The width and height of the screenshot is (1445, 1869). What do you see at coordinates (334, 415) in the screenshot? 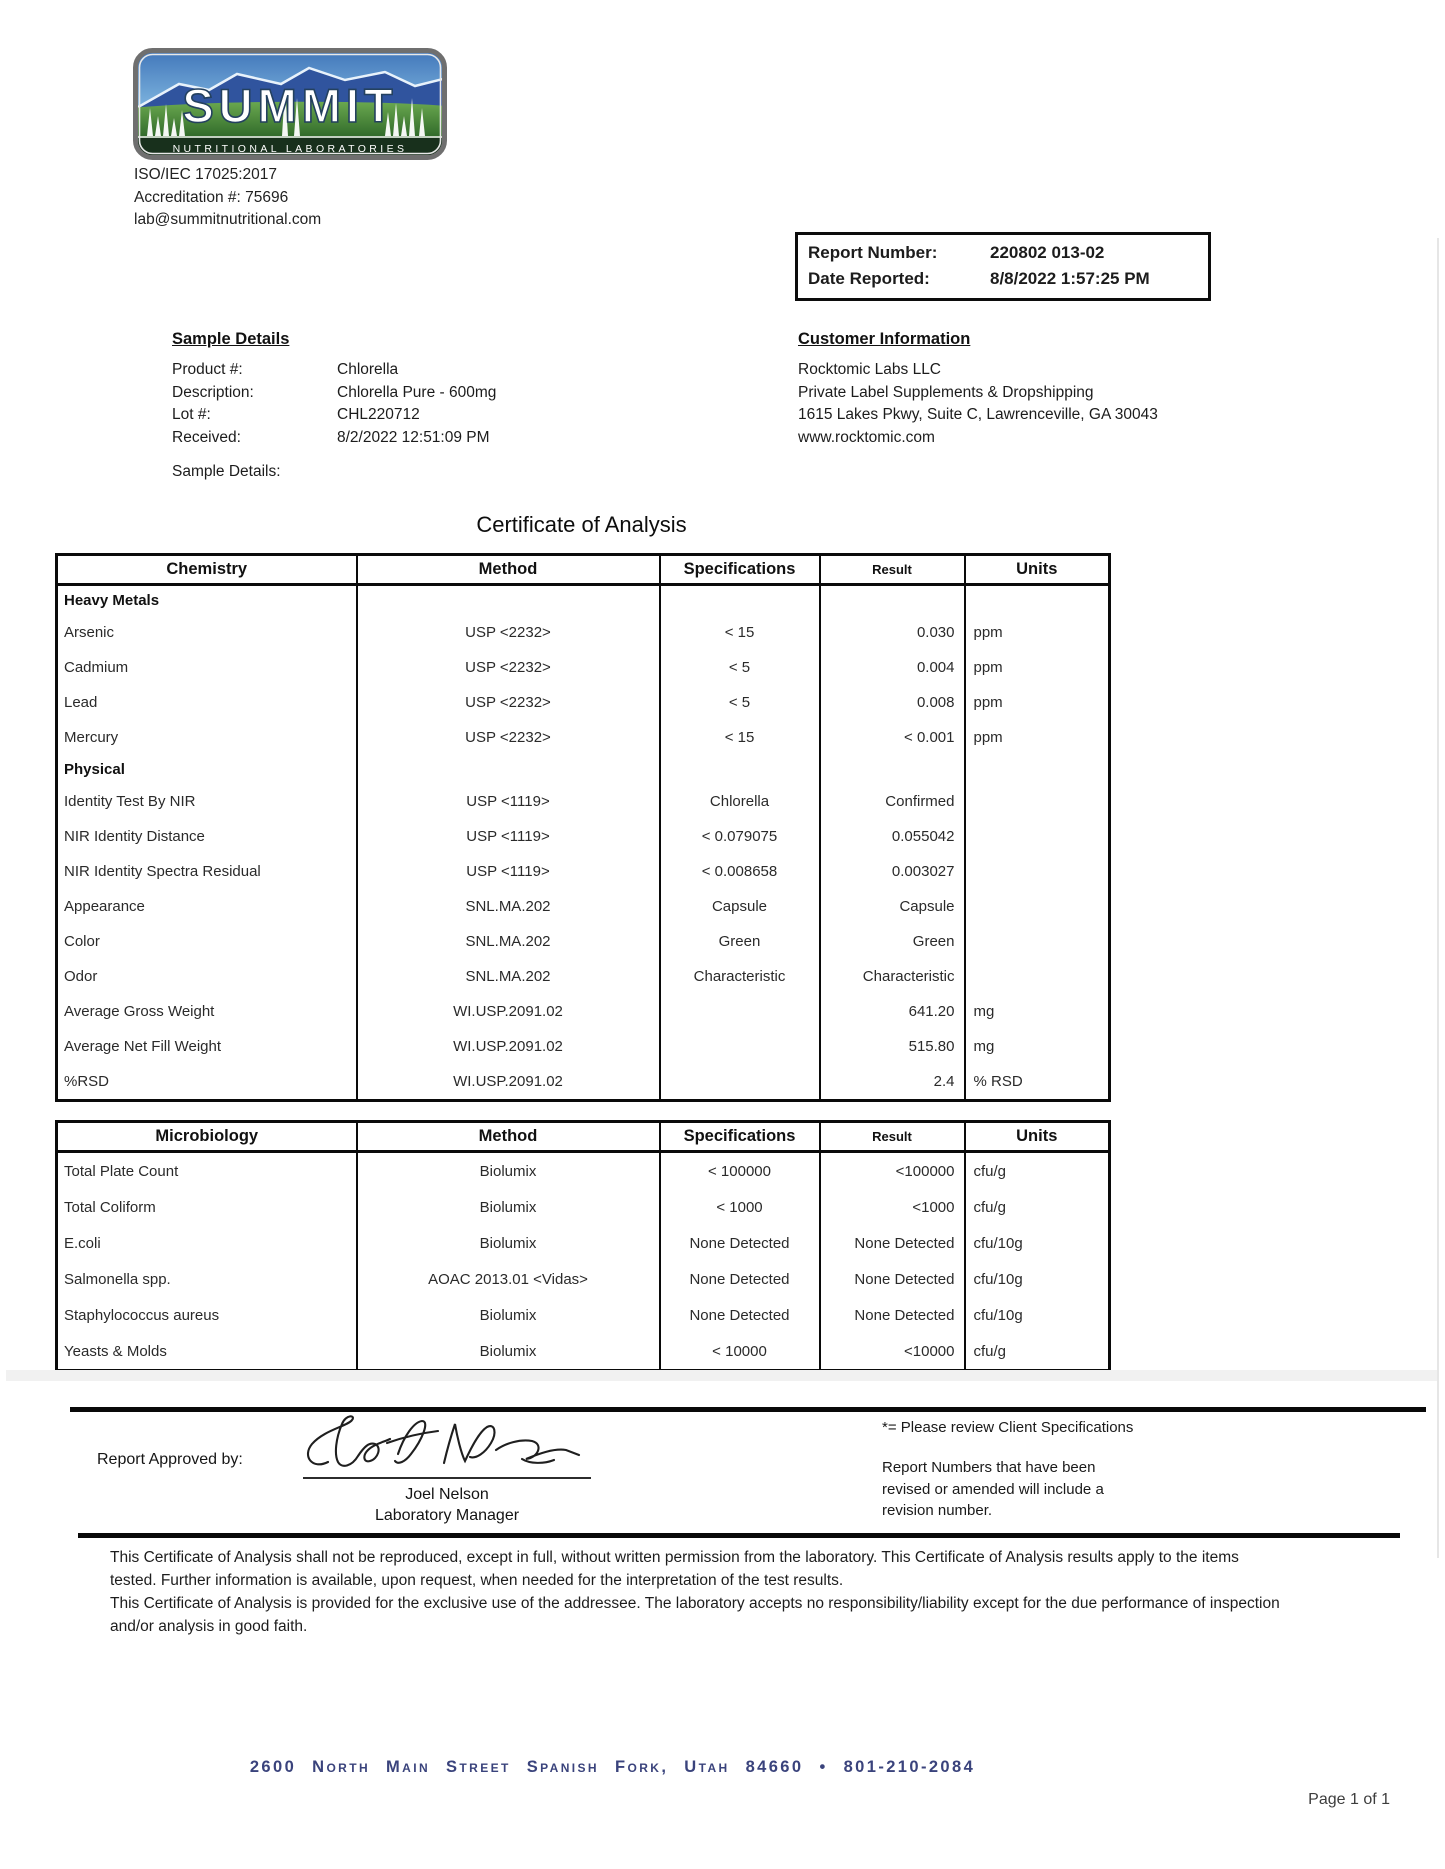
I see `sample-detail-row: Lot #: CHL220712` at bounding box center [334, 415].